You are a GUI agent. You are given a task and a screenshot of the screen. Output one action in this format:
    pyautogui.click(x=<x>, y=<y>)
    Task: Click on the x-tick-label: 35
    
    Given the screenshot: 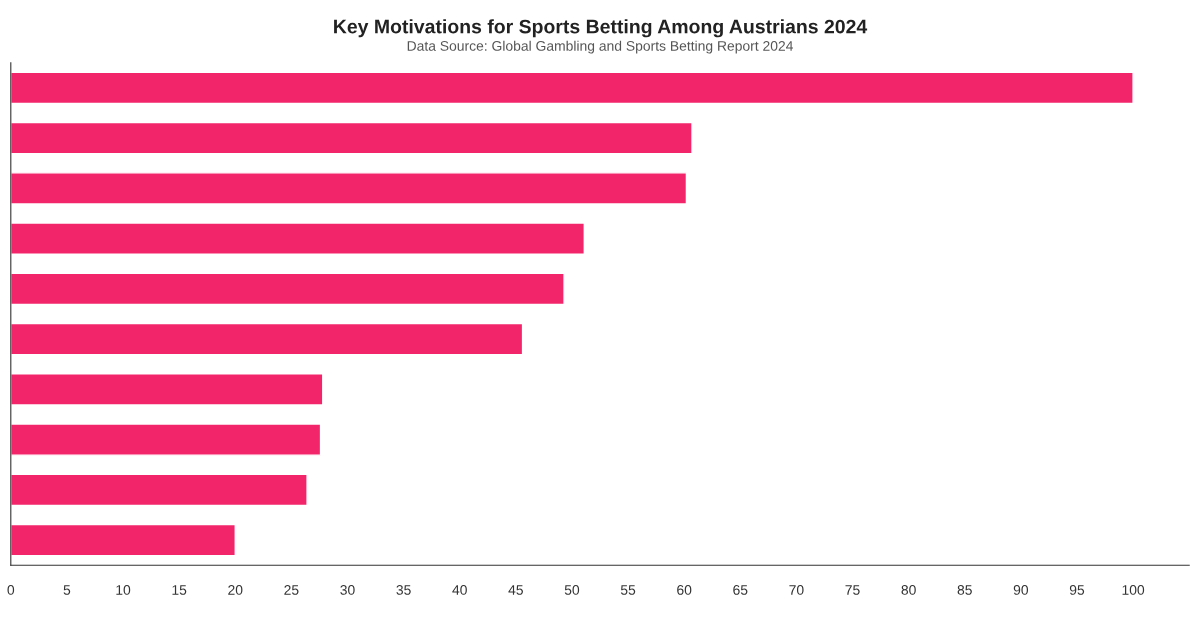 What is the action you would take?
    pyautogui.click(x=403, y=590)
    